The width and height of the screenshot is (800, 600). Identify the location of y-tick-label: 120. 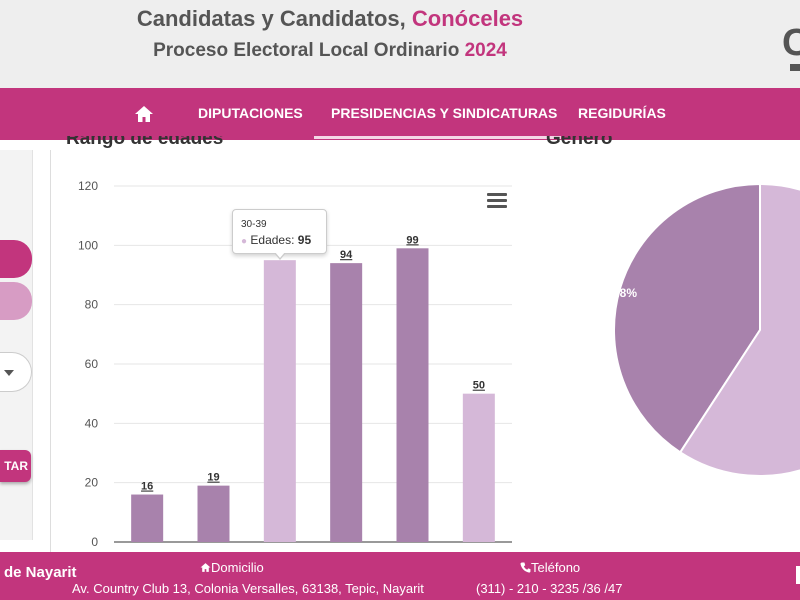
(88, 186).